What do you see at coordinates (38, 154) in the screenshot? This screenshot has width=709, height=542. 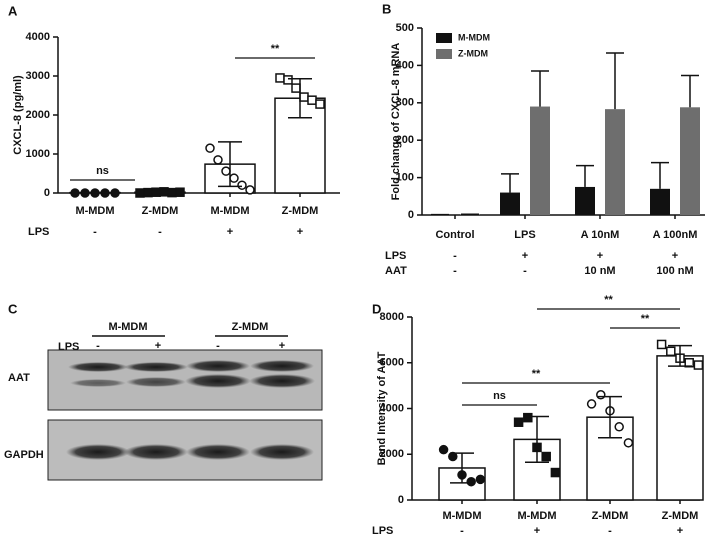 I see `y-tick-label: 1000` at bounding box center [38, 154].